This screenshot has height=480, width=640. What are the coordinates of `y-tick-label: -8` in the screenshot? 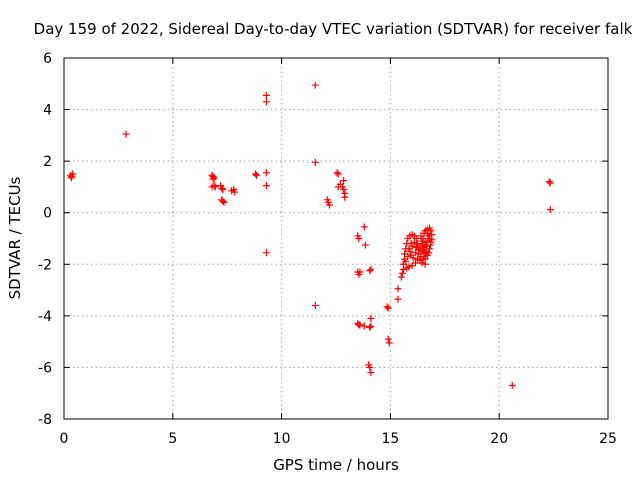 It's located at (45, 420).